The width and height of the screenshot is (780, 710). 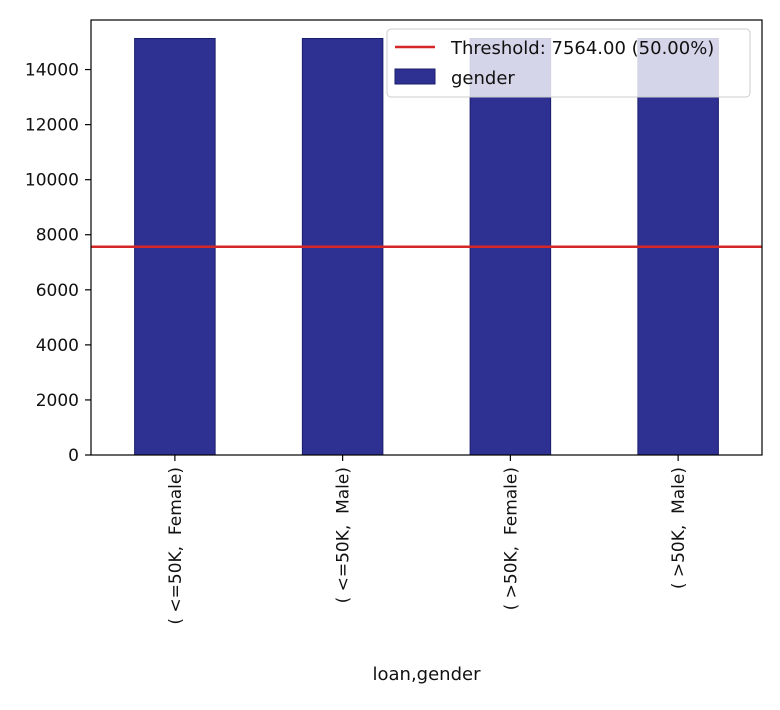 I want to click on x-tick-label: ( >50K, Male), so click(x=679, y=528).